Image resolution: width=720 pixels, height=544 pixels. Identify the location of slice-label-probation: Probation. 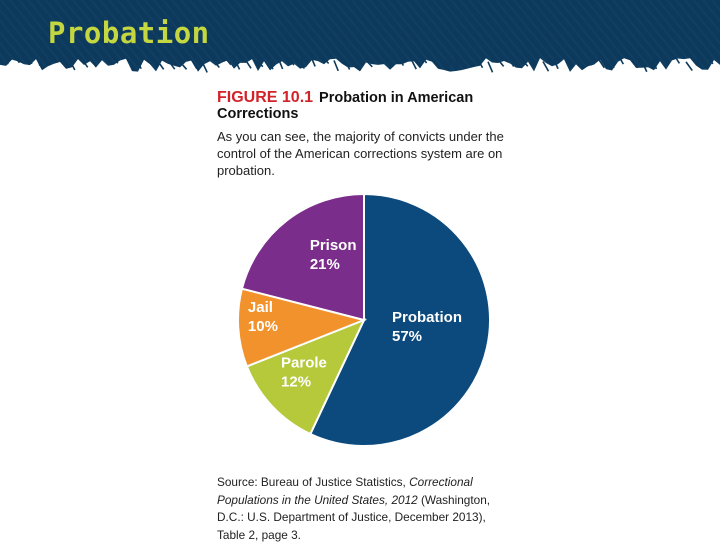
(427, 317).